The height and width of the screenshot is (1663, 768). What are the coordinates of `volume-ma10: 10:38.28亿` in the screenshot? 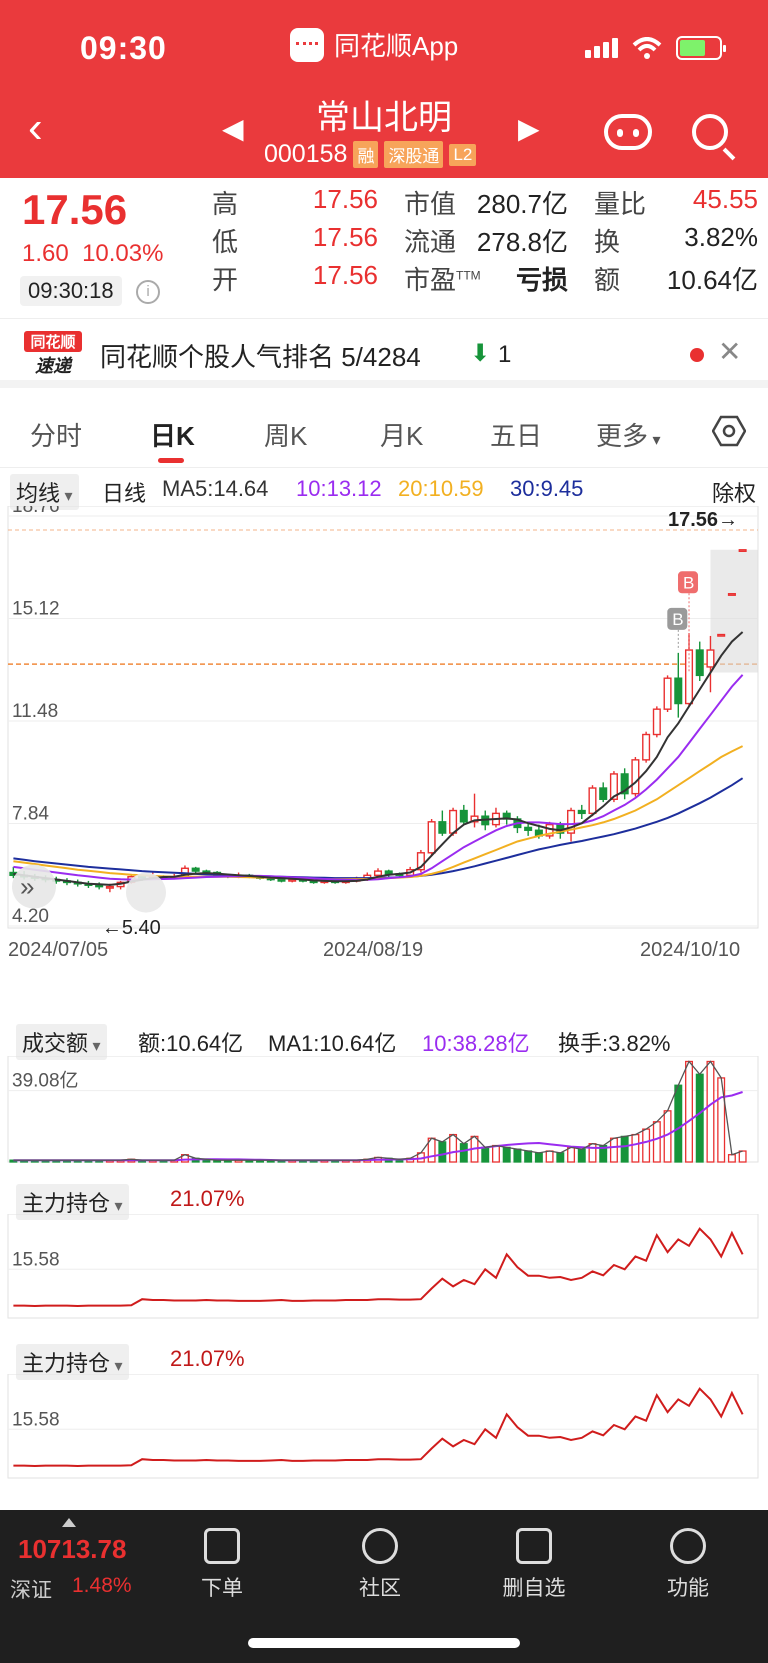 It's located at (476, 1043).